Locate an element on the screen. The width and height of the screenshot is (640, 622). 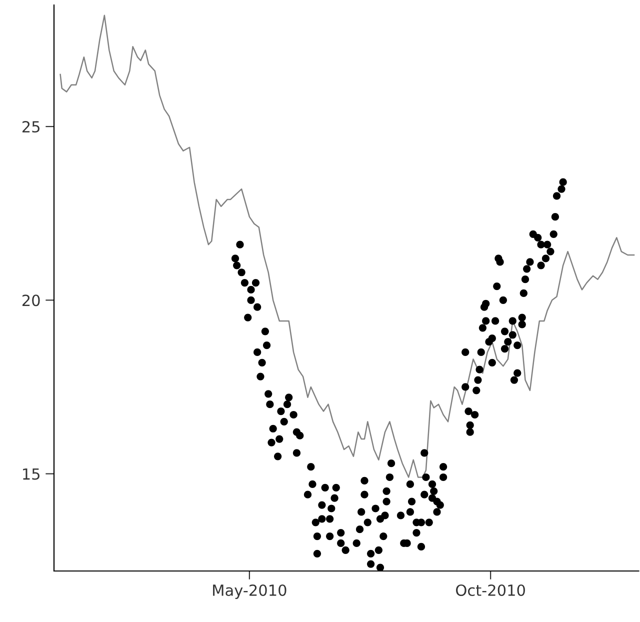
x-tick-label: Oct-2010 is located at coordinates (490, 590).